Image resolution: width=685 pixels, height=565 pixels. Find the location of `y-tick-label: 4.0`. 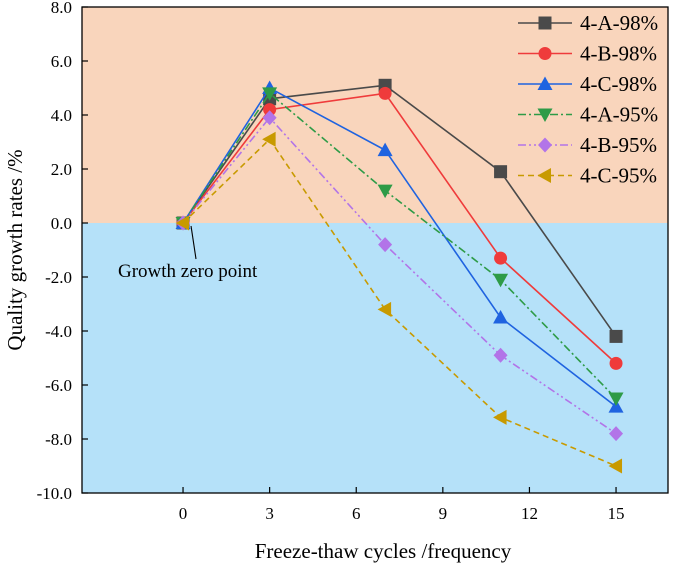

y-tick-label: 4.0 is located at coordinates (61, 115).